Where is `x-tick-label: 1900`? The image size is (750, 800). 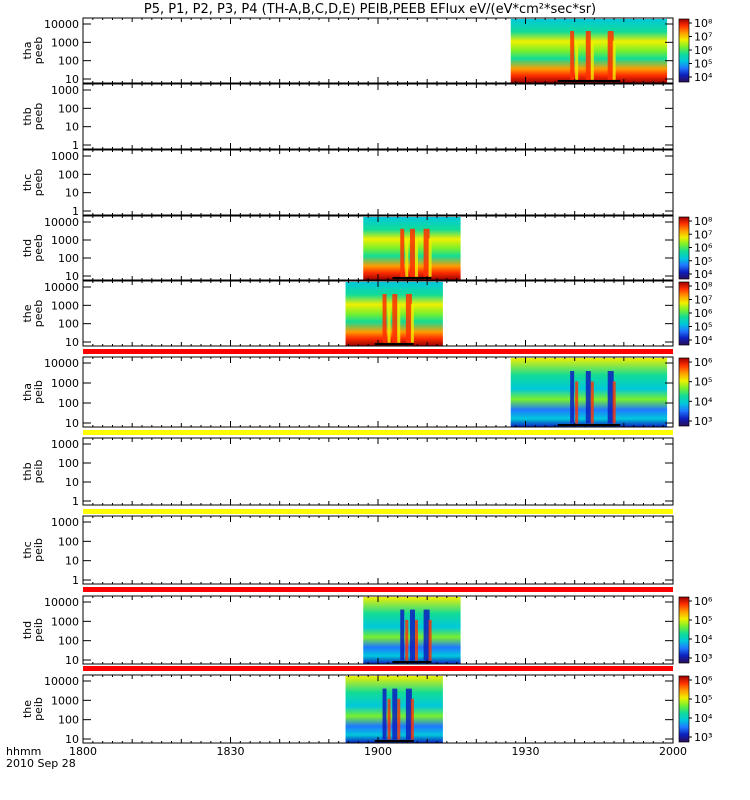
x-tick-label: 1900 is located at coordinates (378, 751).